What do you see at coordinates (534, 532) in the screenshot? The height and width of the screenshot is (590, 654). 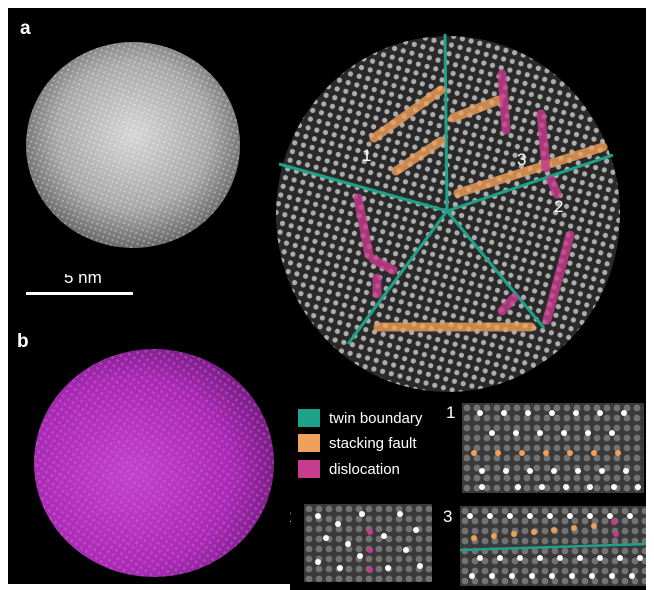 I see `inset-3-fault-atoms` at bounding box center [534, 532].